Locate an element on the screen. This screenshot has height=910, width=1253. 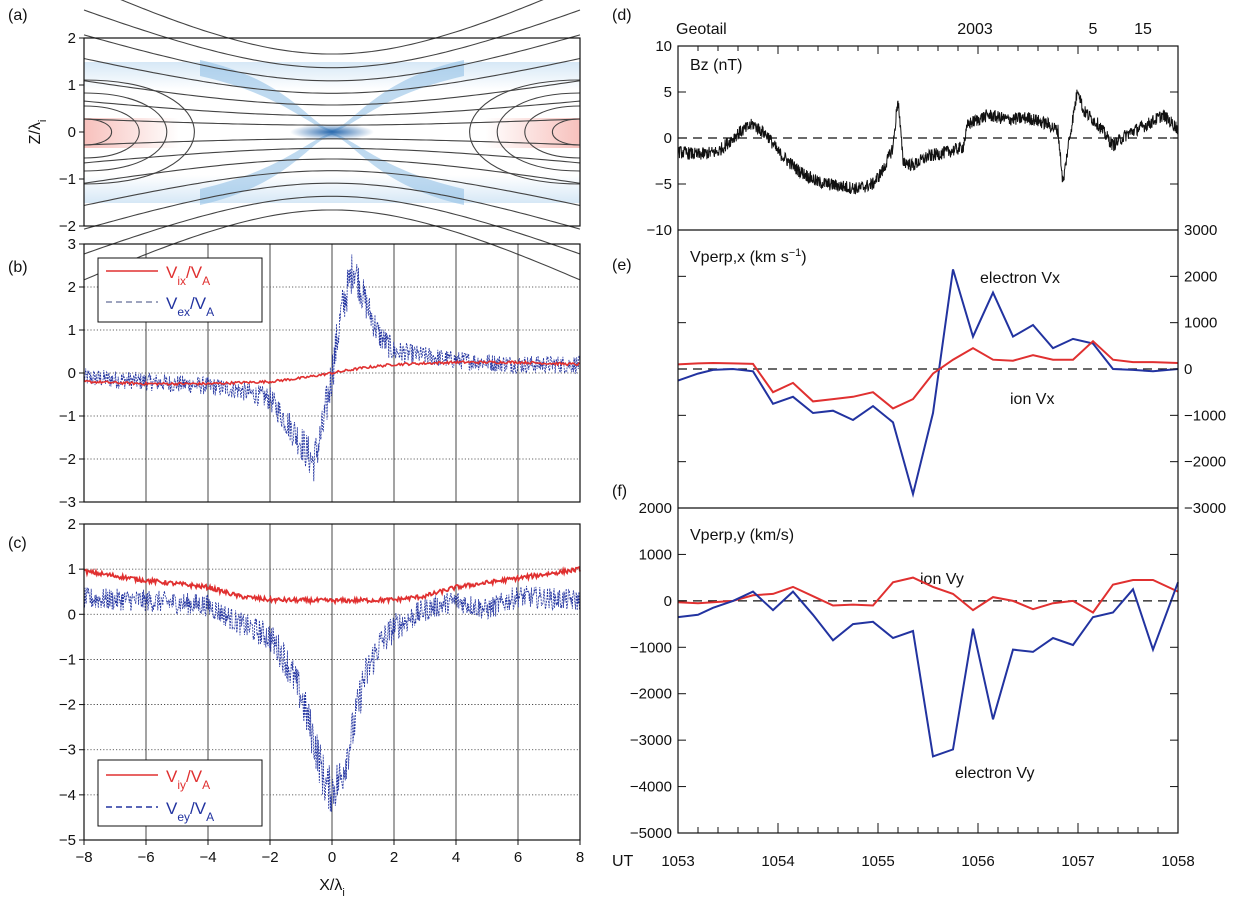
ytick-label: 3000 is located at coordinates (1200, 230).